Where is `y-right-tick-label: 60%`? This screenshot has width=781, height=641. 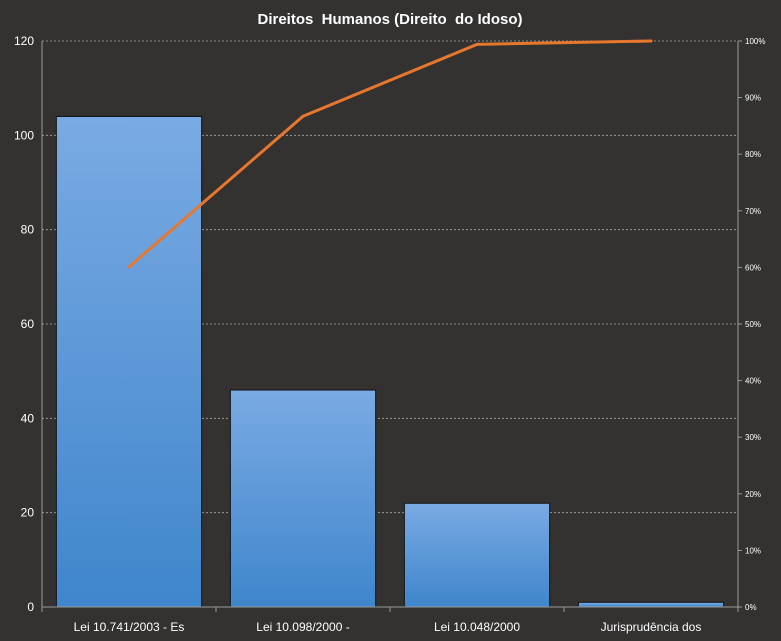 y-right-tick-label: 60% is located at coordinates (753, 267).